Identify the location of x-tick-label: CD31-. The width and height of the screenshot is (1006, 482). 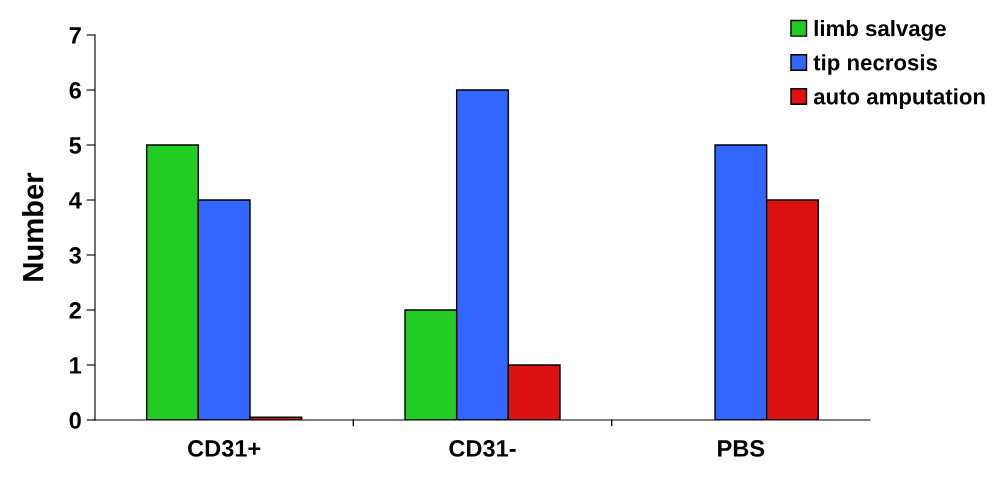
(482, 448).